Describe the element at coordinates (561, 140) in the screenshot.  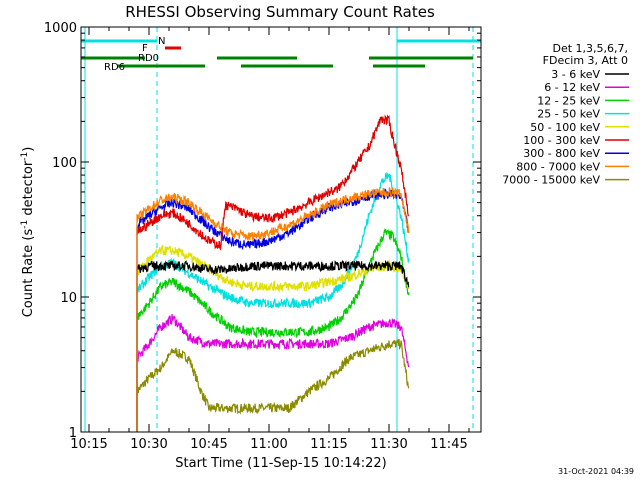
I see `legend-label: 100 - 300 keV` at that location.